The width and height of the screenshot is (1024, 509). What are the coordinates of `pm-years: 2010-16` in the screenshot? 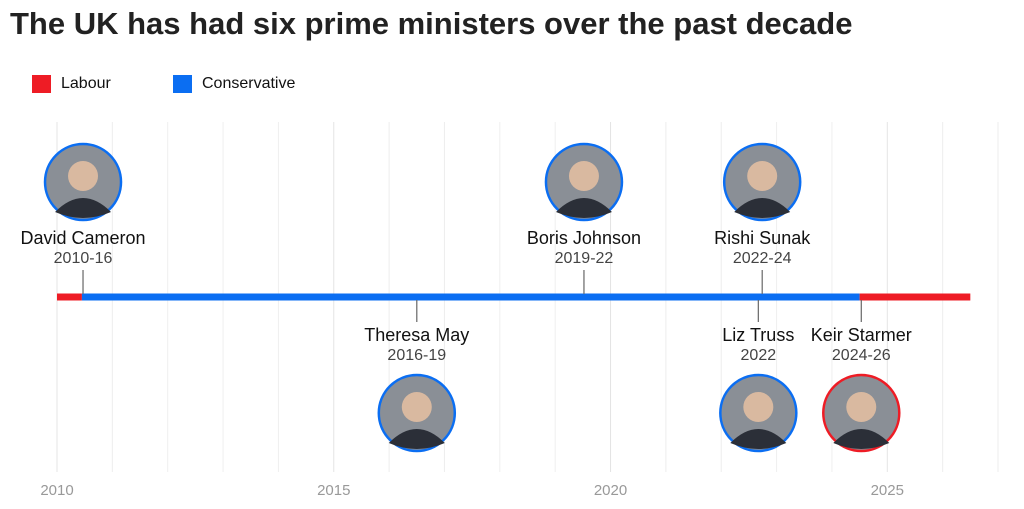 It's located at (83, 258).